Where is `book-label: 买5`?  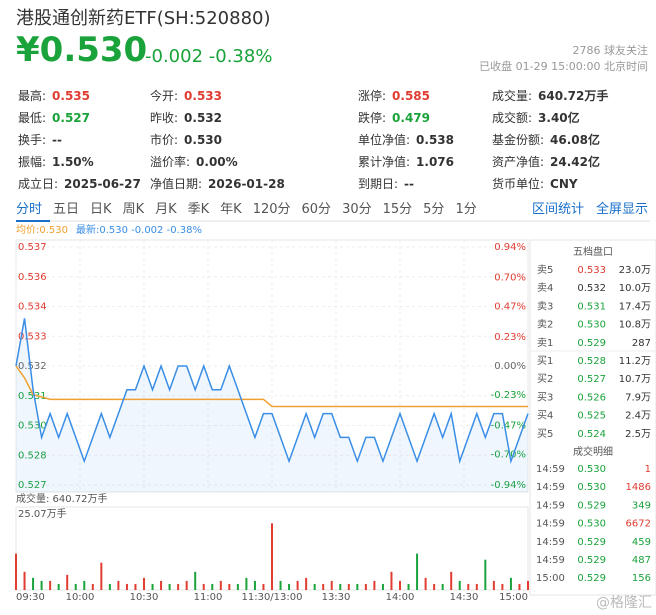 book-label: 买5 is located at coordinates (545, 434).